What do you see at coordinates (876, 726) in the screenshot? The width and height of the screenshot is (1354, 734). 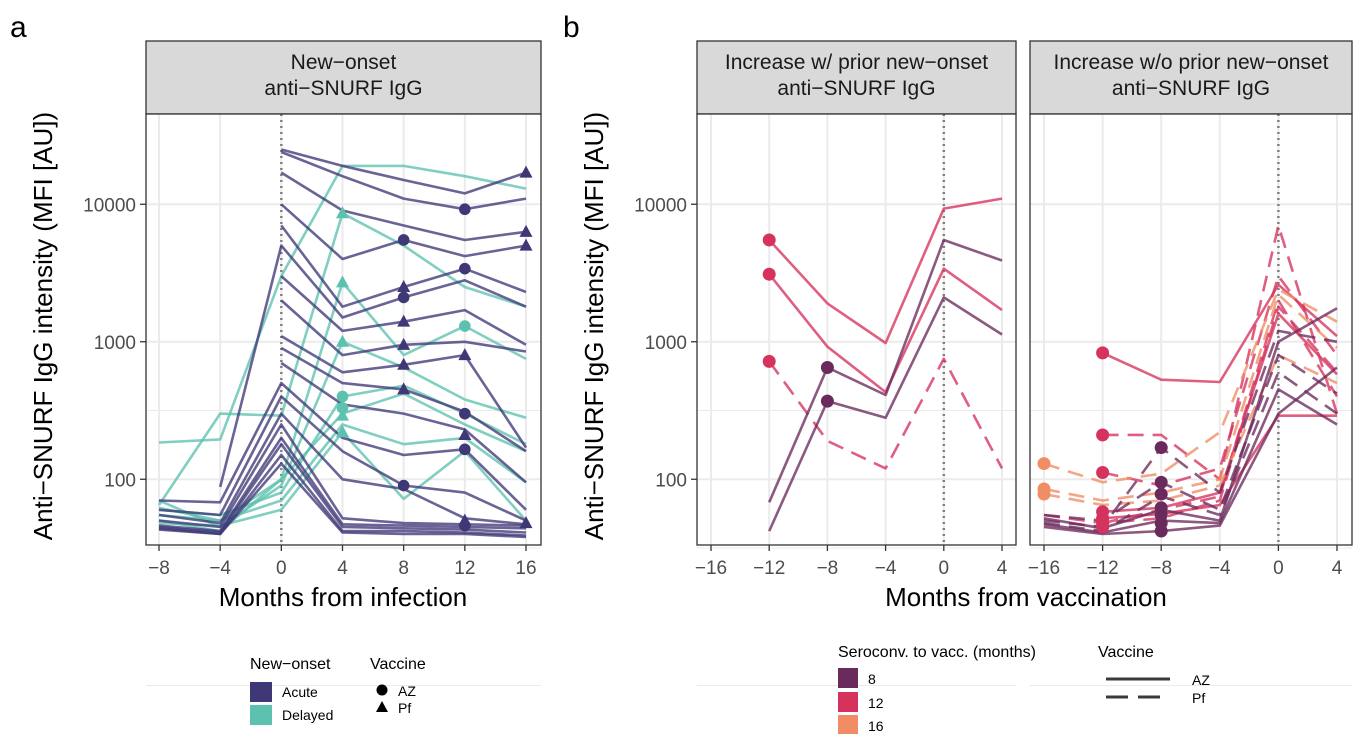 I see `legend-label-sero-16: 16` at bounding box center [876, 726].